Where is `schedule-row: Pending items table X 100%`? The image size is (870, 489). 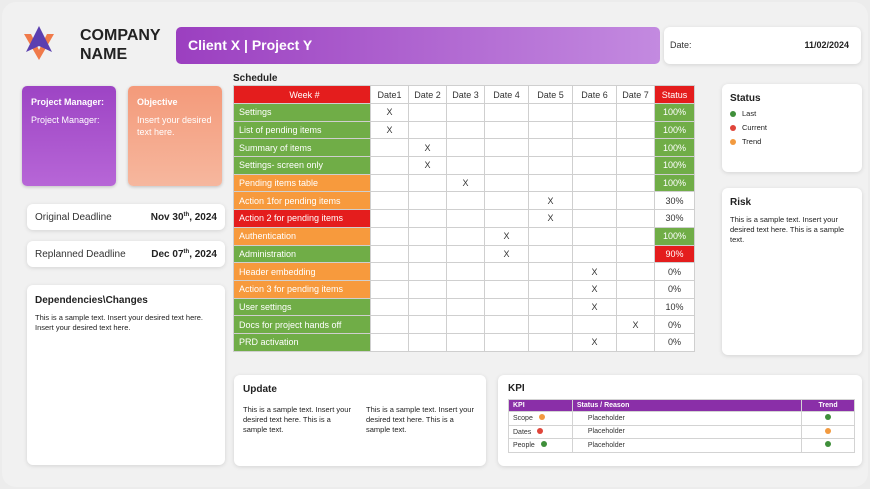 schedule-row: Pending items table X 100% is located at coordinates (464, 183).